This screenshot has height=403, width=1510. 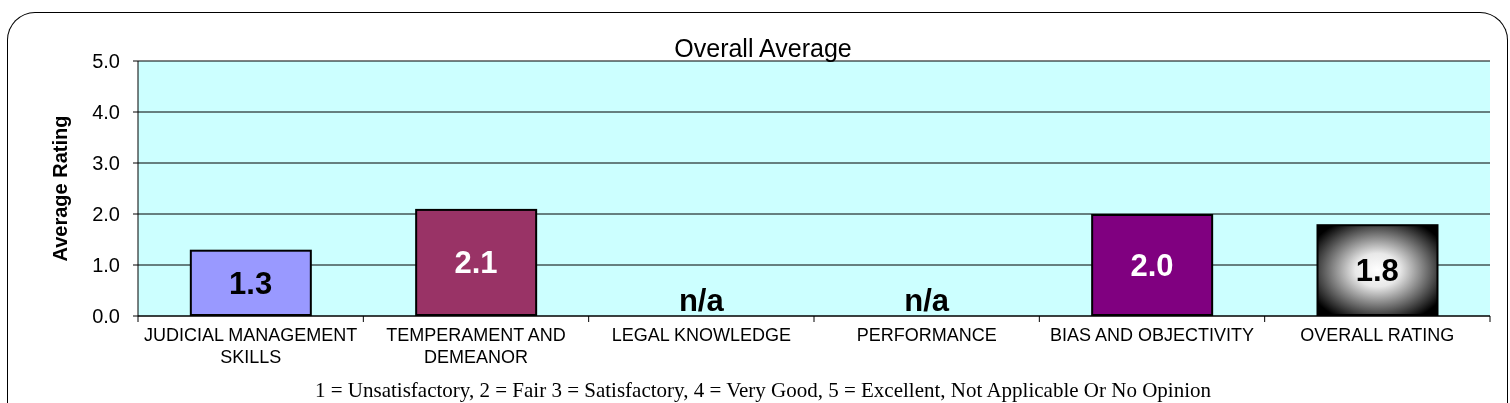 What do you see at coordinates (1152, 265) in the screenshot?
I see `data-label: 2.0` at bounding box center [1152, 265].